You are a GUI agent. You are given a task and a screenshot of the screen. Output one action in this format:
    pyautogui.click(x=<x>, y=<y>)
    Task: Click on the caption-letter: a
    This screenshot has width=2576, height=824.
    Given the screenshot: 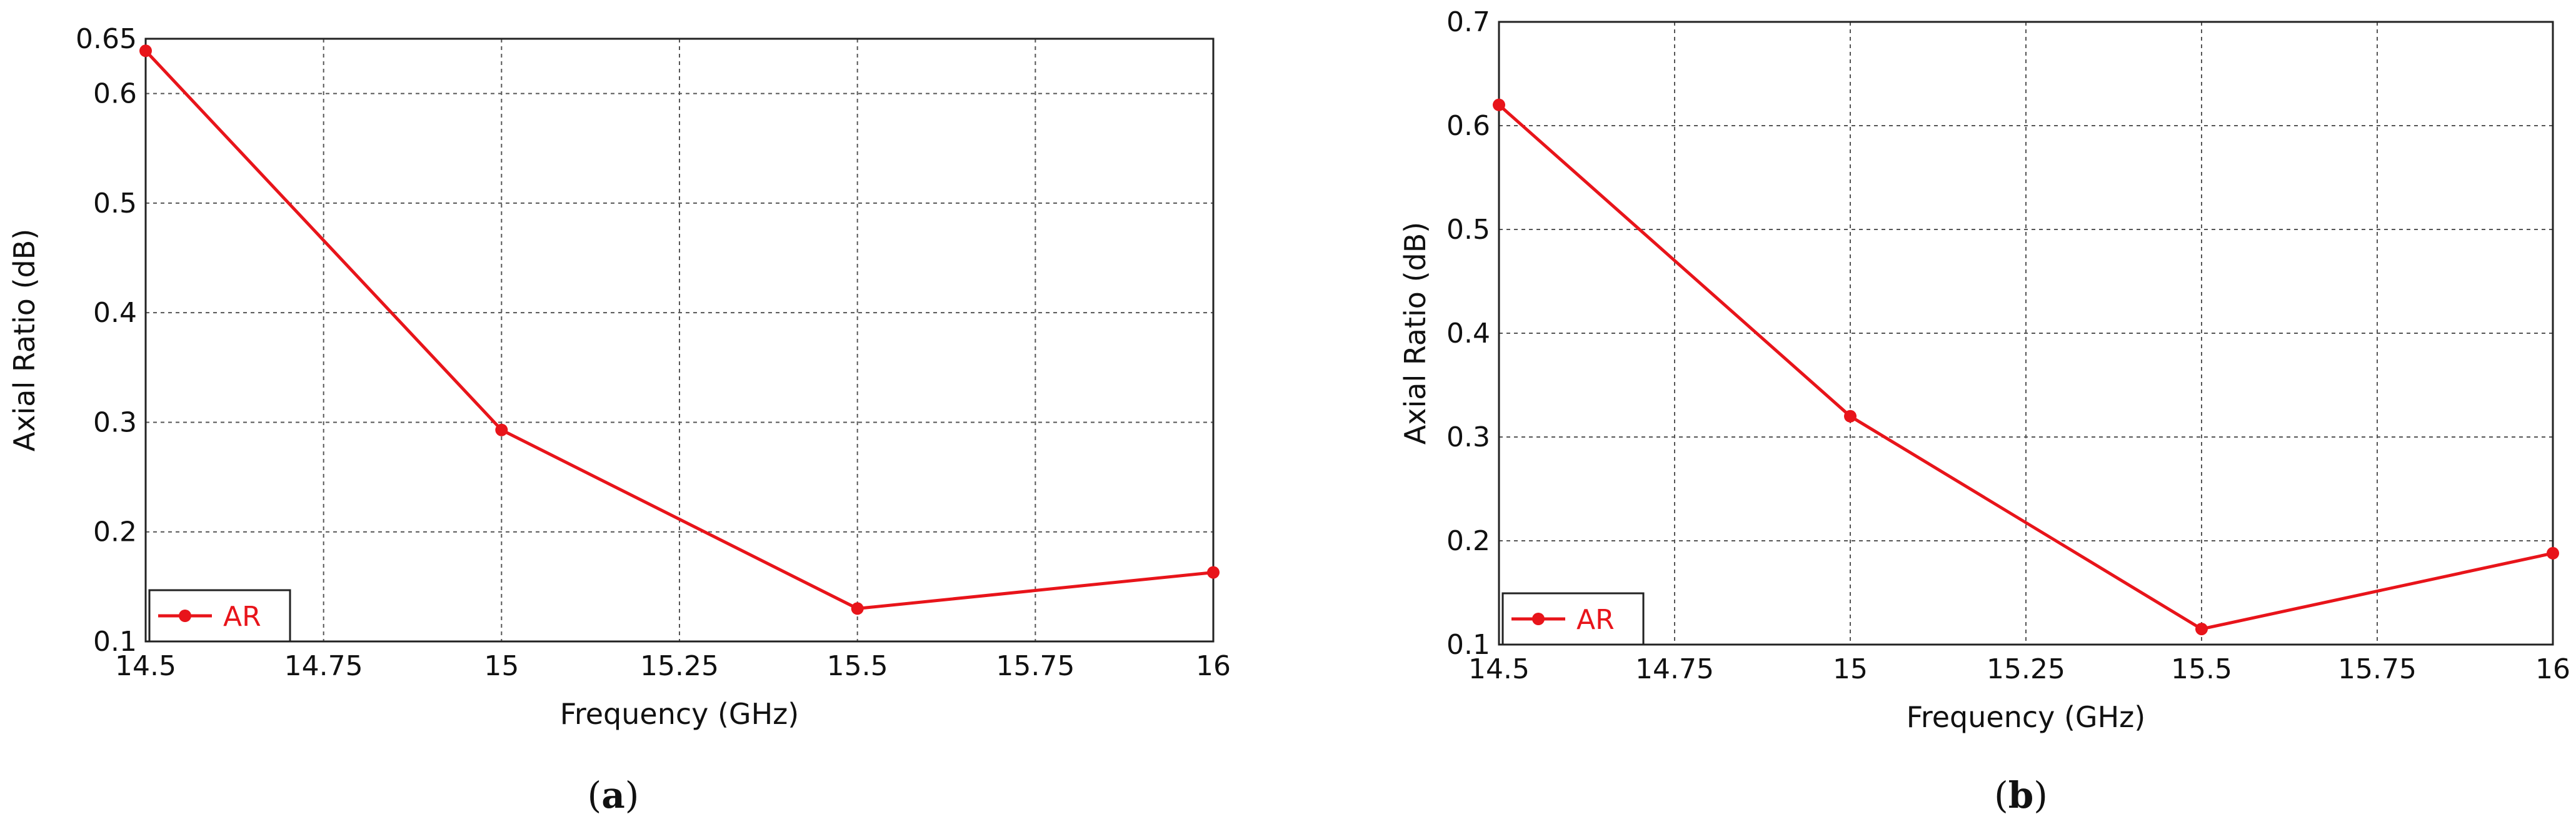 What is the action you would take?
    pyautogui.click(x=613, y=795)
    